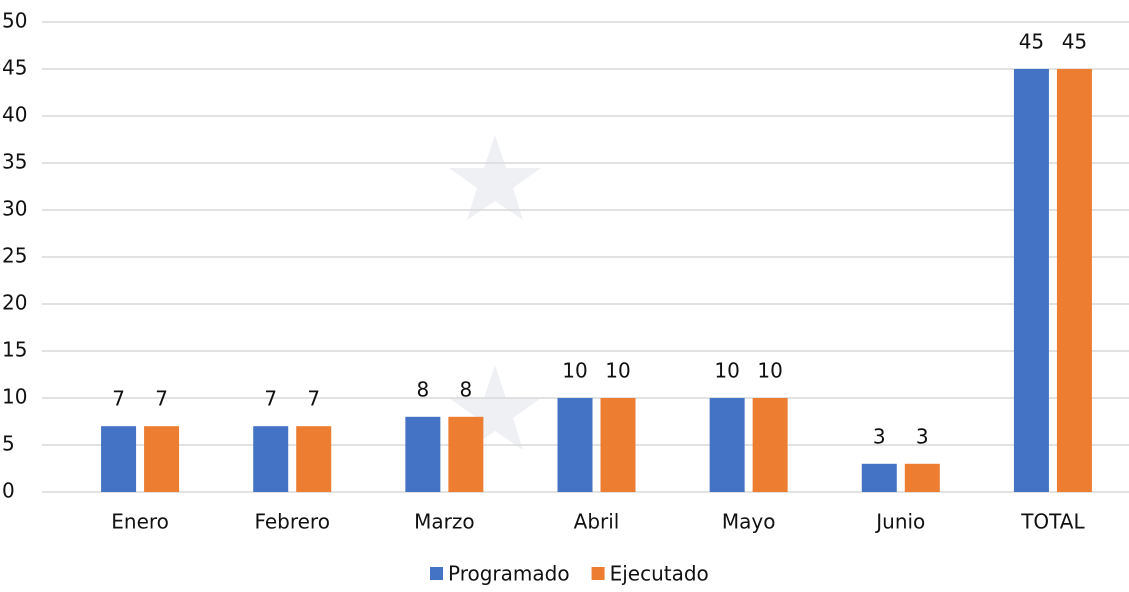  I want to click on x-tick-label: Febrero, so click(292, 522).